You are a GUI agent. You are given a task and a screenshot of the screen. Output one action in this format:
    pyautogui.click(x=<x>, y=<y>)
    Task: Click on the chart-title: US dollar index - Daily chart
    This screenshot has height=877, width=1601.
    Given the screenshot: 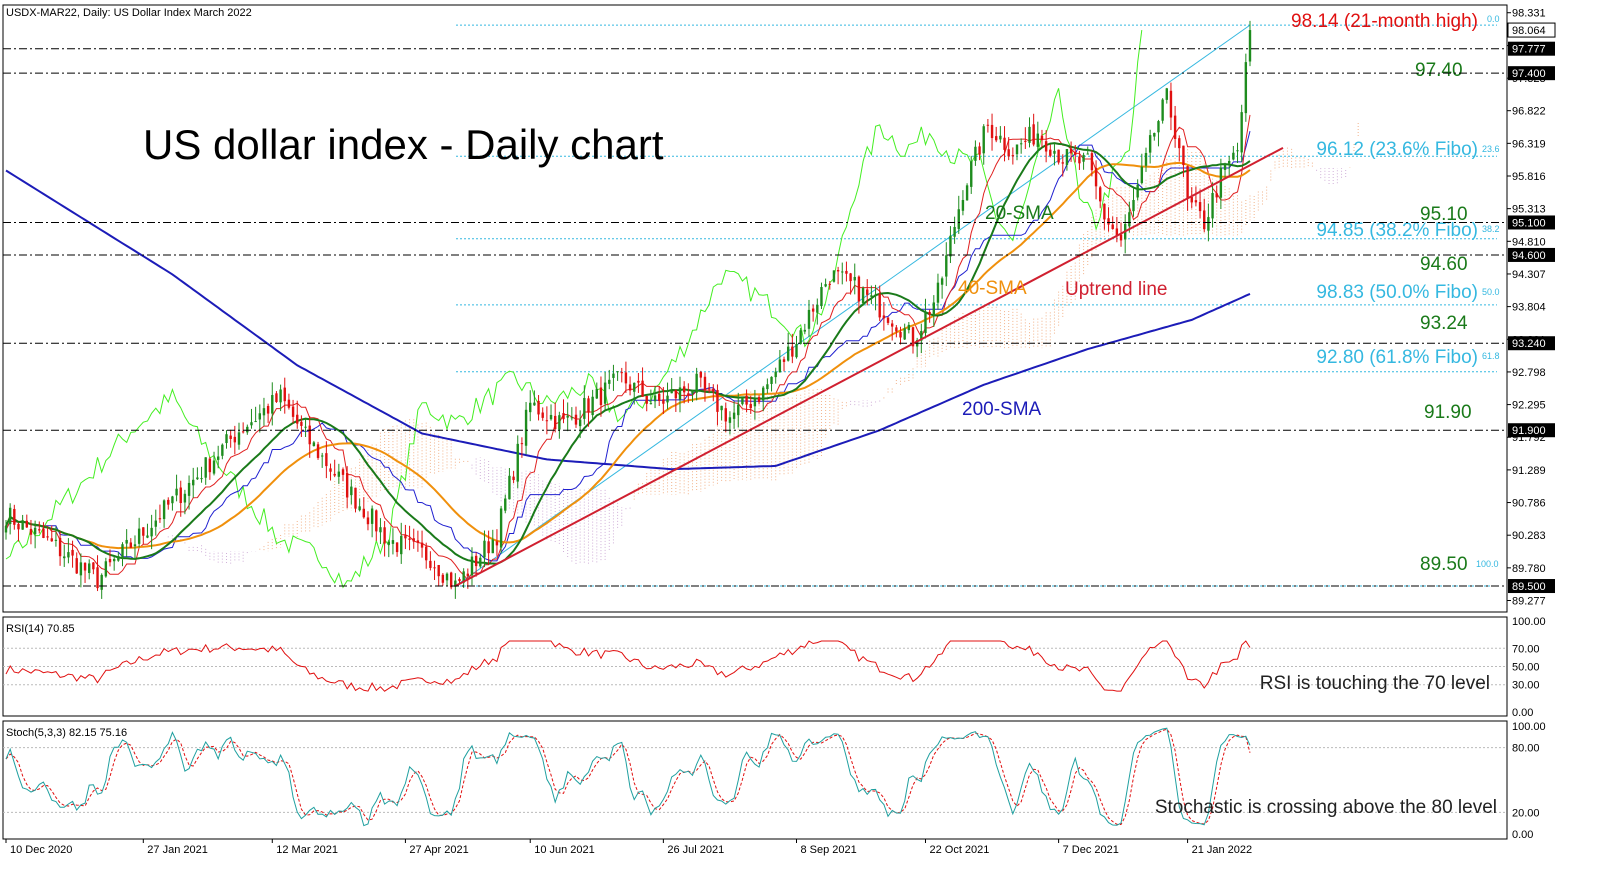 What is the action you would take?
    pyautogui.click(x=403, y=144)
    